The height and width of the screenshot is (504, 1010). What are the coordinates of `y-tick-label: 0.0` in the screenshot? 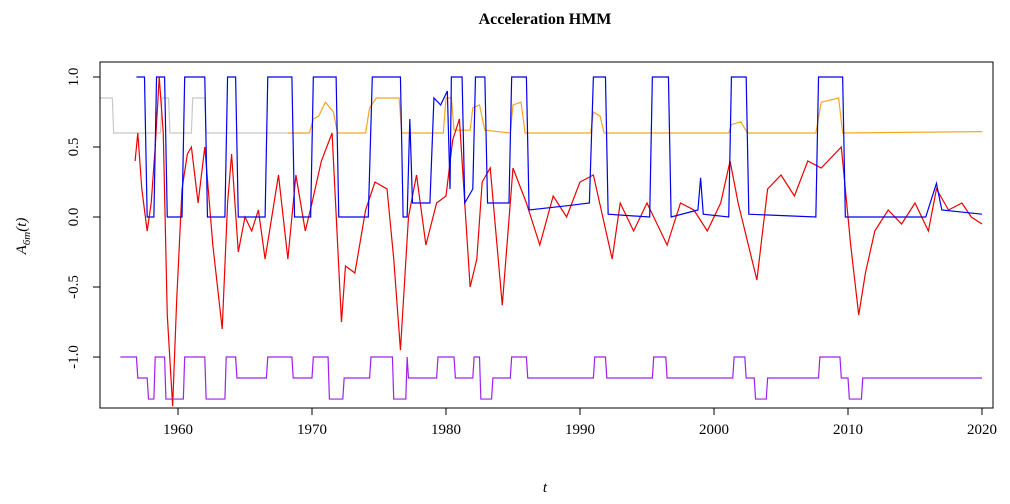 It's located at (74, 217).